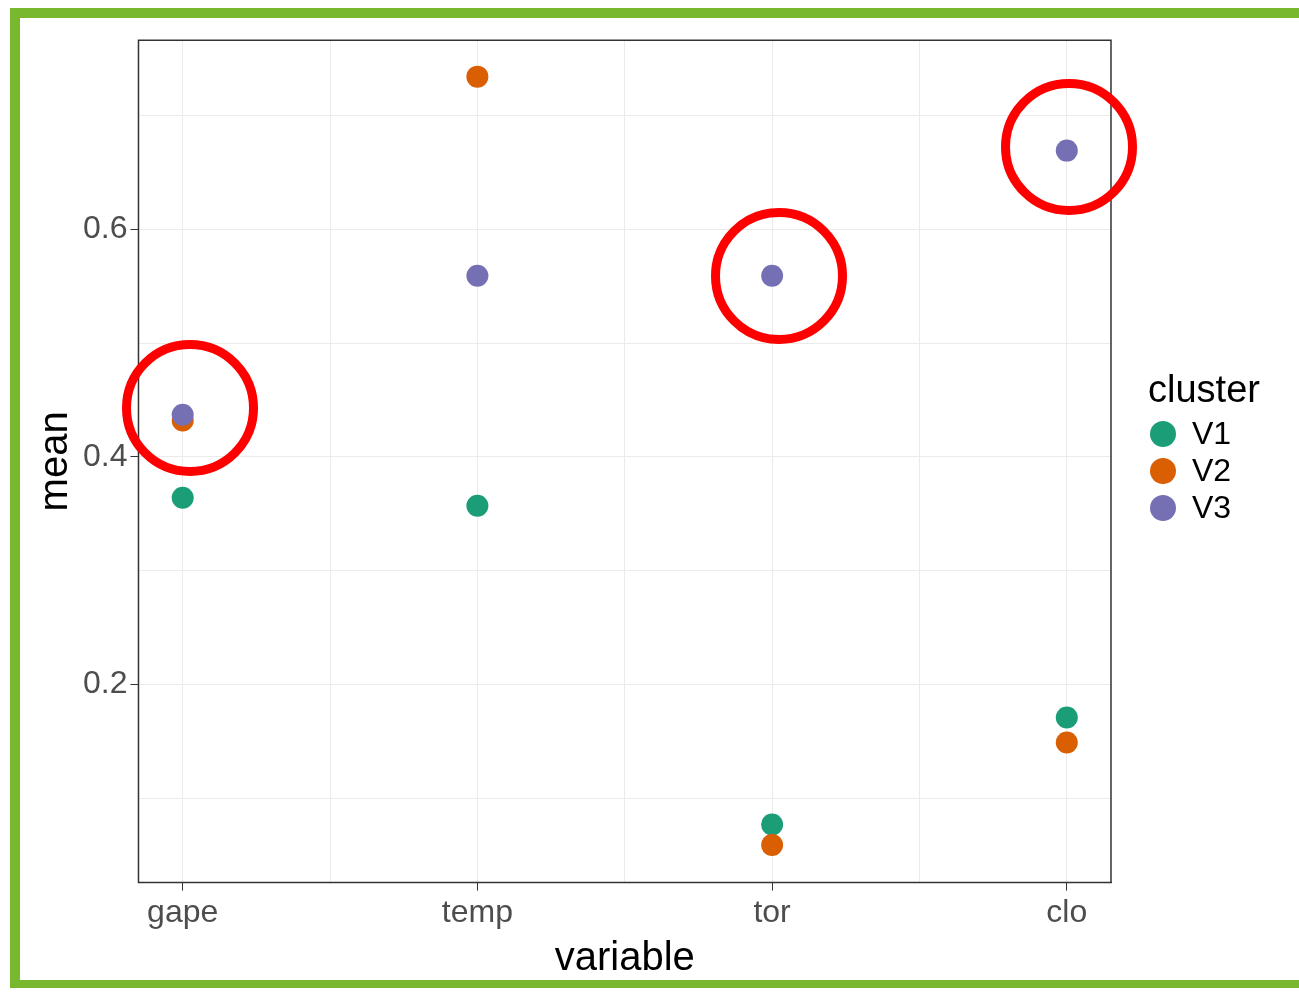 This screenshot has width=1299, height=996. Describe the element at coordinates (624, 956) in the screenshot. I see `x-axis-title: variable` at that location.